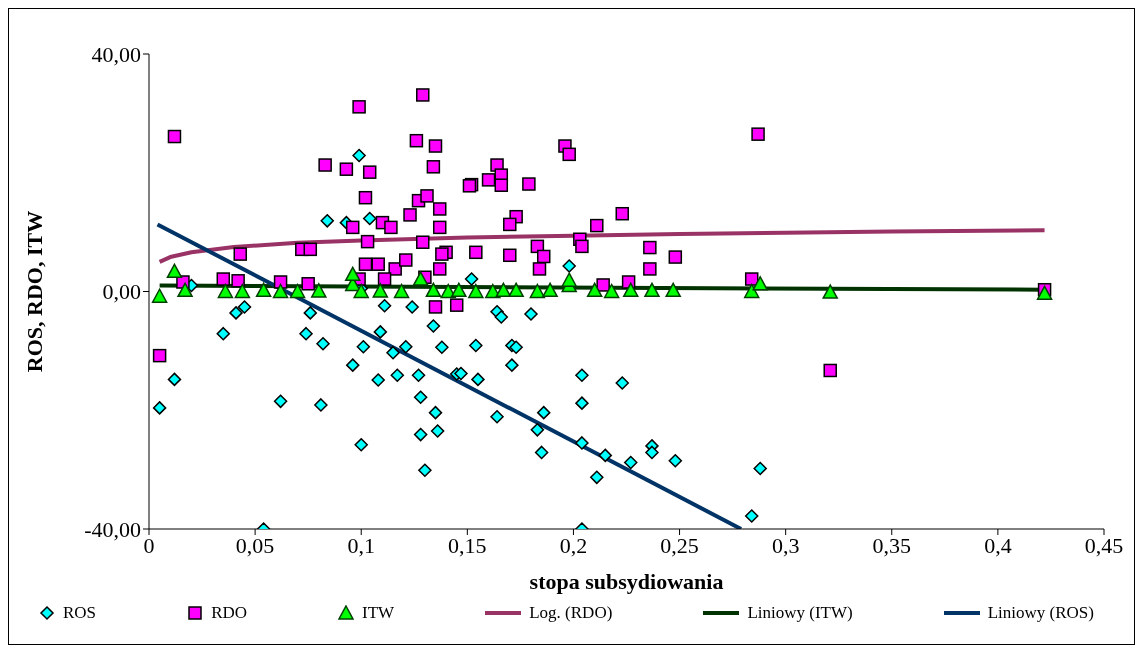  I want to click on y-axis-title: ROS, RDO, ITW, so click(34, 291).